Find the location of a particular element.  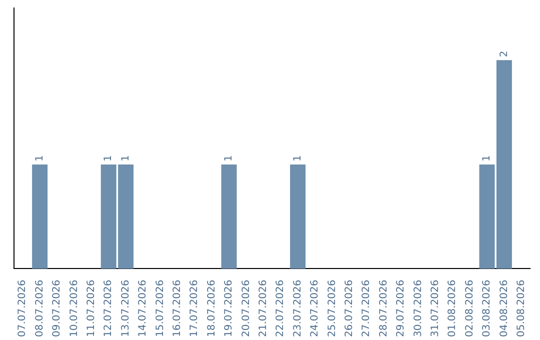

x-tick-label: 12.07.2026 is located at coordinates (108, 309).